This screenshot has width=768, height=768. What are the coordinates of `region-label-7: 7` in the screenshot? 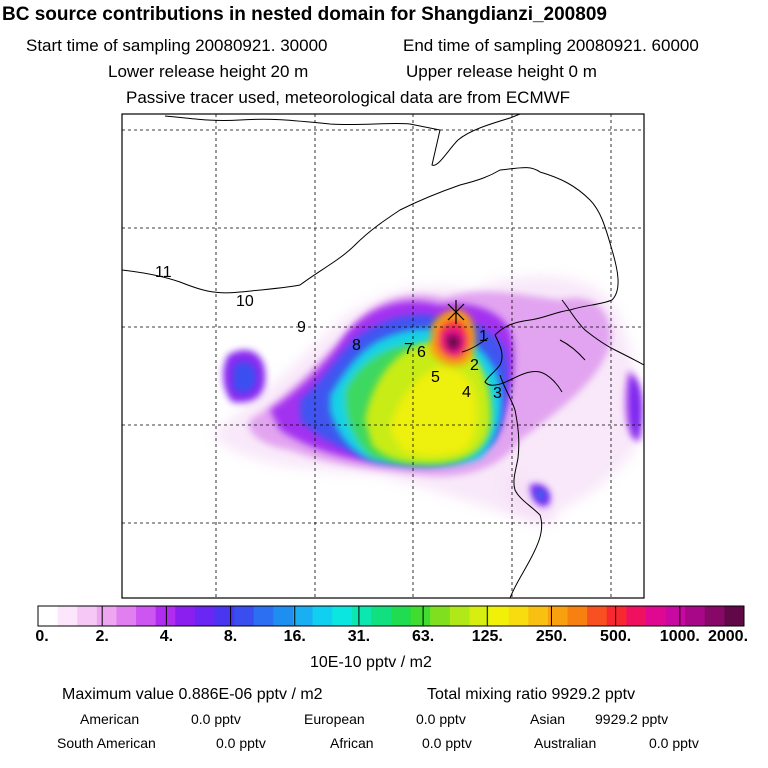 It's located at (408, 349).